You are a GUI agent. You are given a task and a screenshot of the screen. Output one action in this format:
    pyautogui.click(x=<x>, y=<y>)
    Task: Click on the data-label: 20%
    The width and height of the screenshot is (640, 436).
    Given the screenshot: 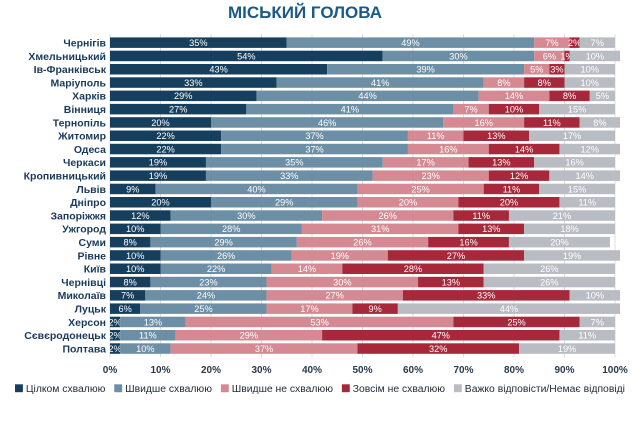 What is the action you would take?
    pyautogui.click(x=509, y=203)
    